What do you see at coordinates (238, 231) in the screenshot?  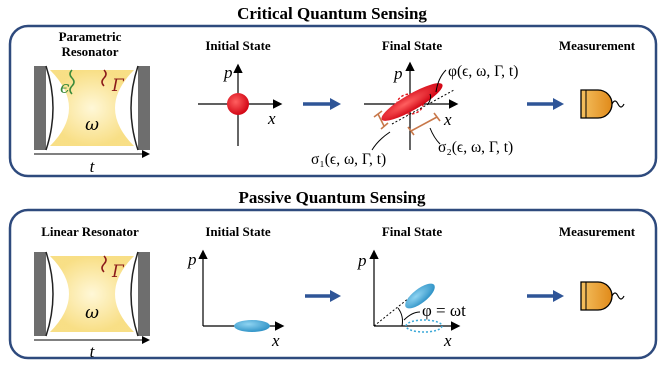 I see `bottom-initial-state-label: Initial State` at bounding box center [238, 231].